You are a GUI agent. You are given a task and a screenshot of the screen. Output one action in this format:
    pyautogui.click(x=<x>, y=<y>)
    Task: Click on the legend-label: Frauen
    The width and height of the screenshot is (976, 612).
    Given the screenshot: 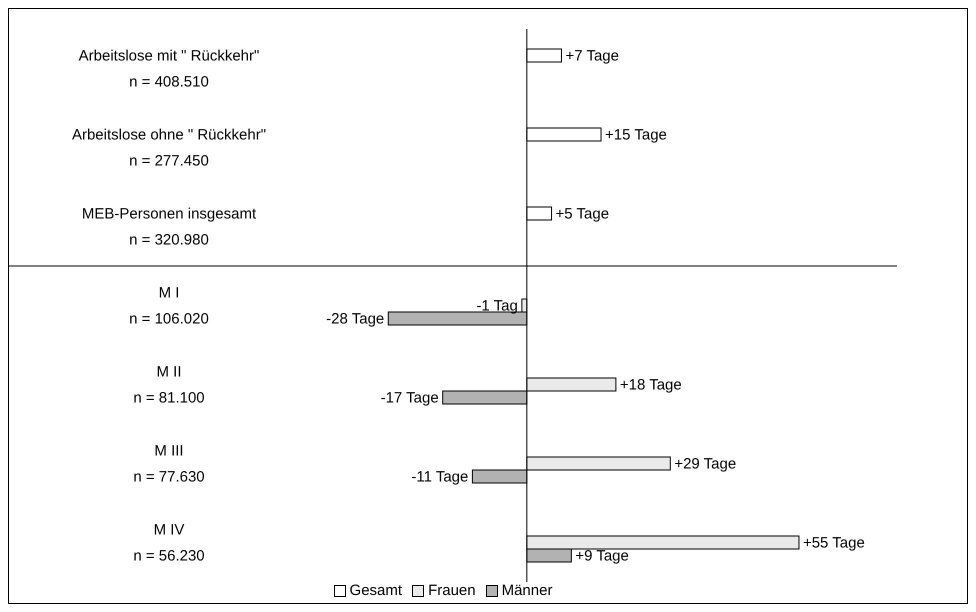 What is the action you would take?
    pyautogui.click(x=451, y=590)
    